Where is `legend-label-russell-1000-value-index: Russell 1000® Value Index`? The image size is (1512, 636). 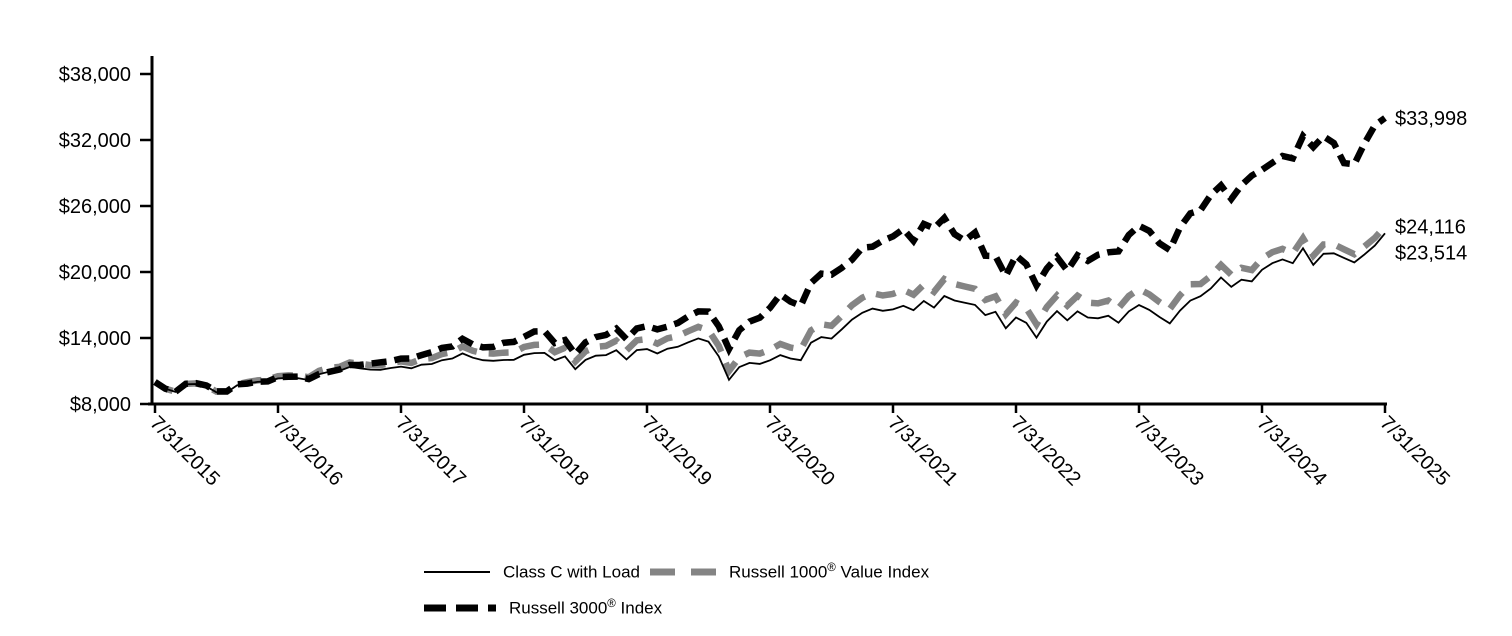 legend-label-russell-1000-value-index: Russell 1000® Value Index is located at coordinates (829, 572).